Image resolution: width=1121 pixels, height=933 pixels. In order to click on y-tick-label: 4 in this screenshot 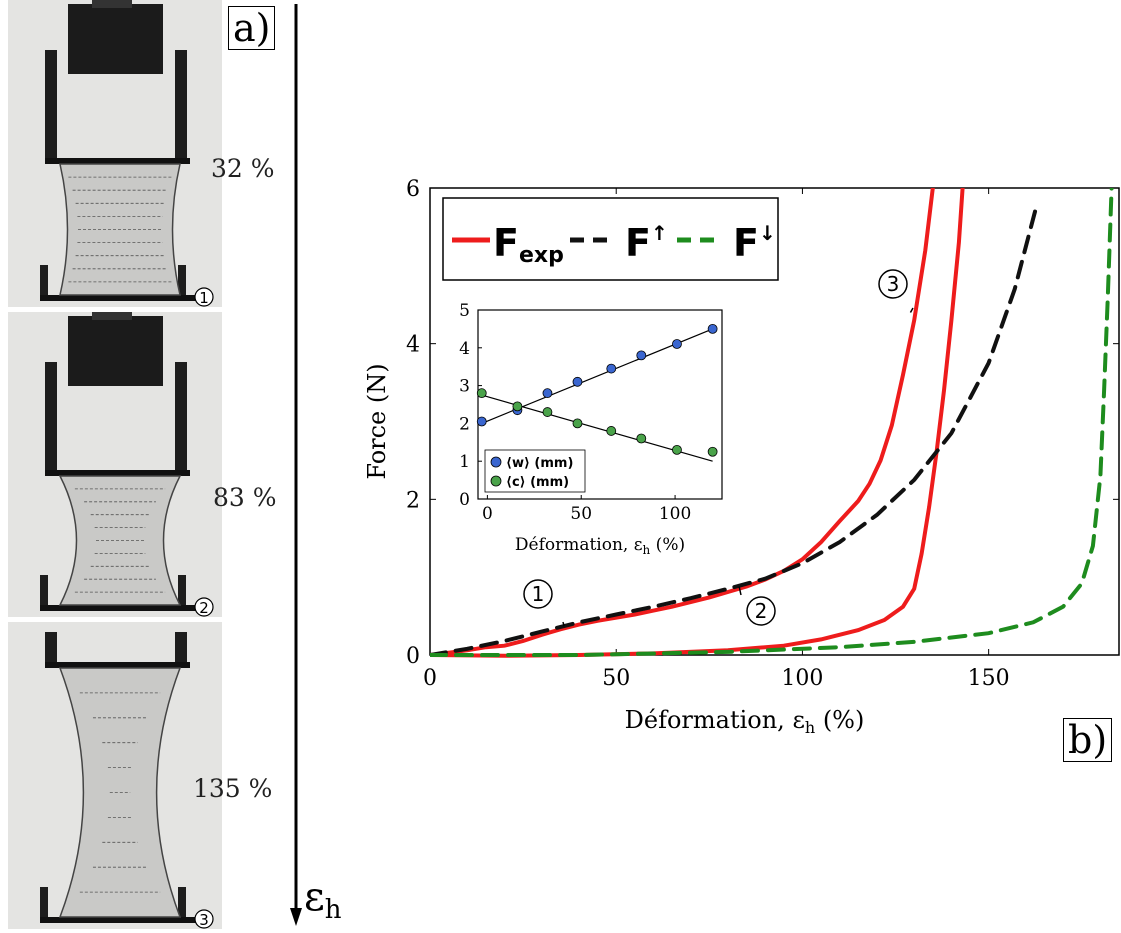, I will do `click(413, 345)`.